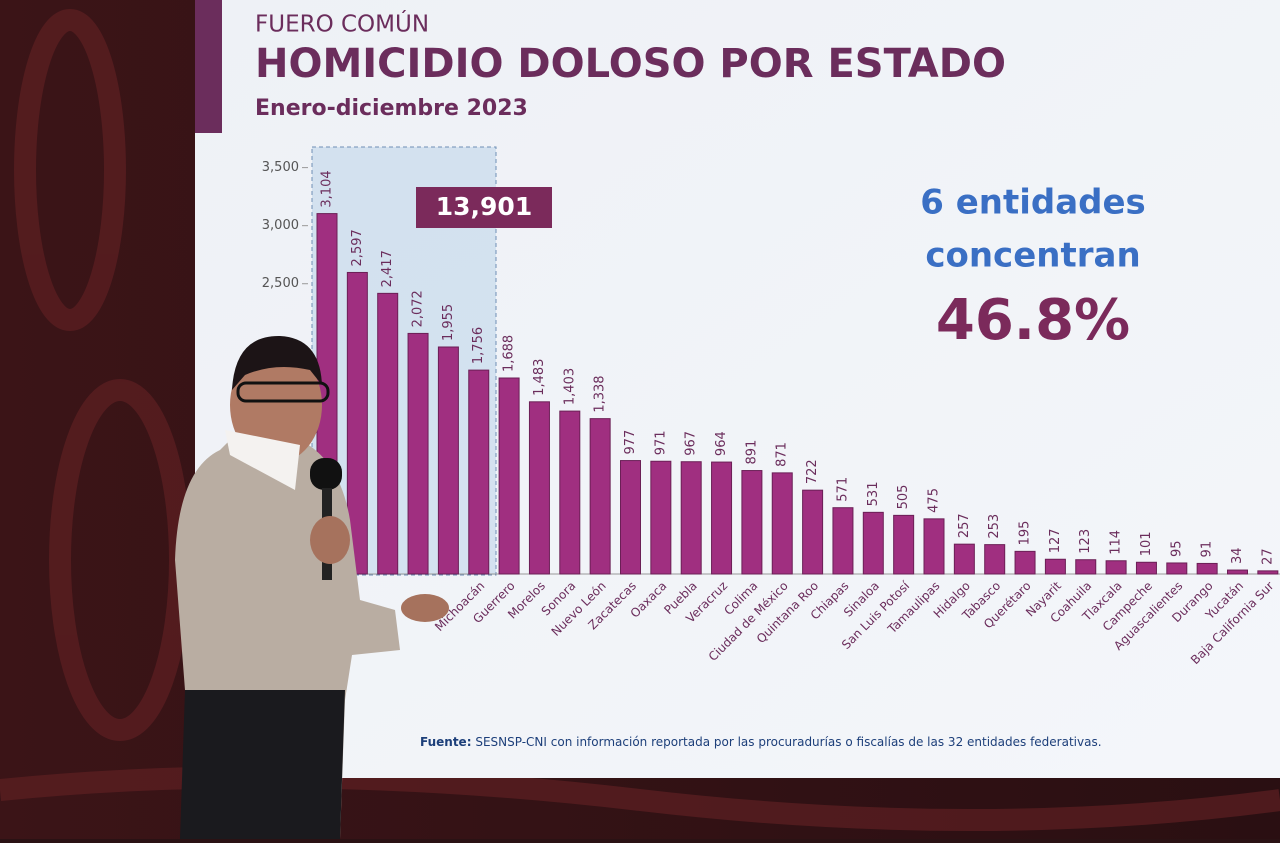  What do you see at coordinates (1176, 548) in the screenshot?
I see `value-label: 95` at bounding box center [1176, 548].